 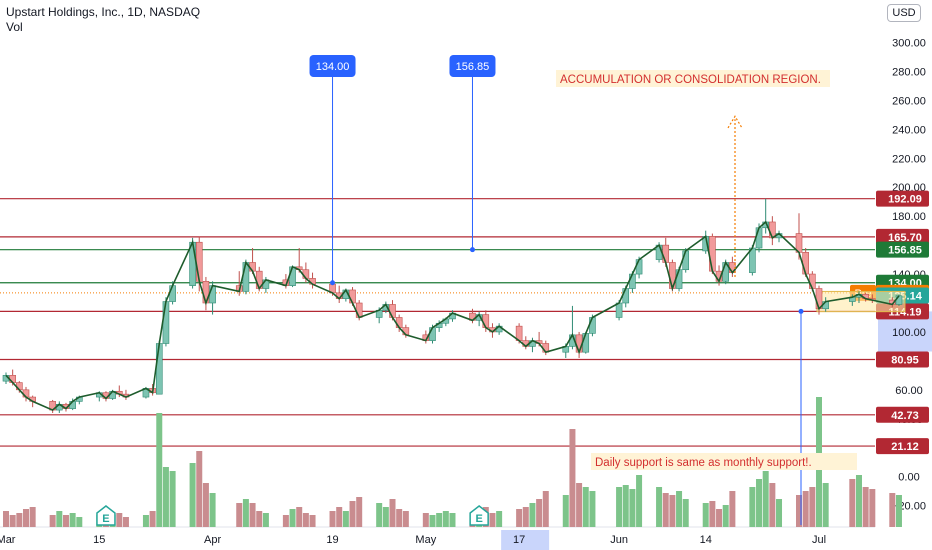 I want to click on time-tick-label: Jul, so click(x=819, y=540).